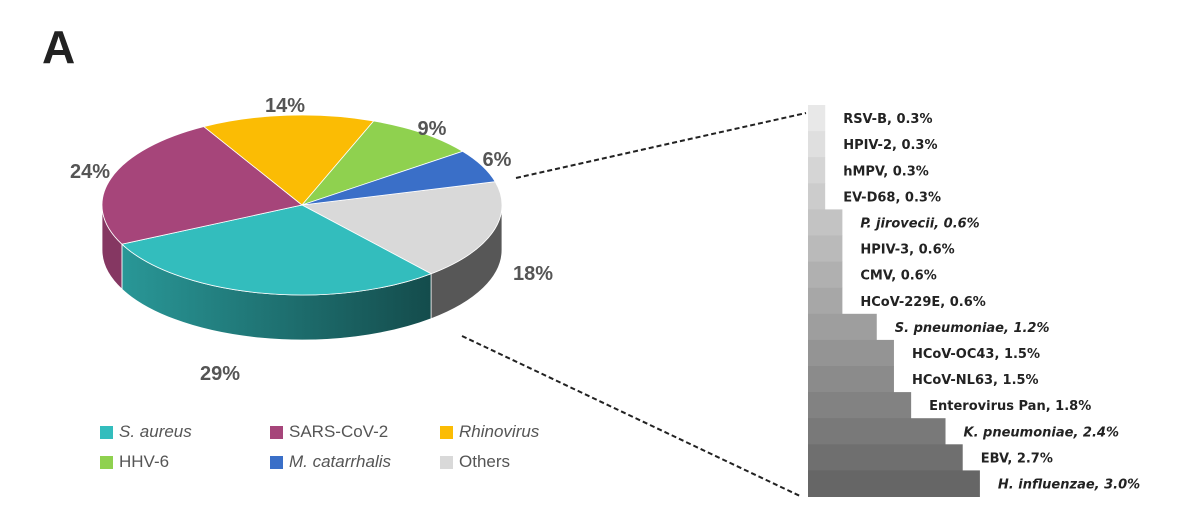  Describe the element at coordinates (1041, 432) in the screenshot. I see `bar-label: K. pneumoniae, 2.4%` at that location.